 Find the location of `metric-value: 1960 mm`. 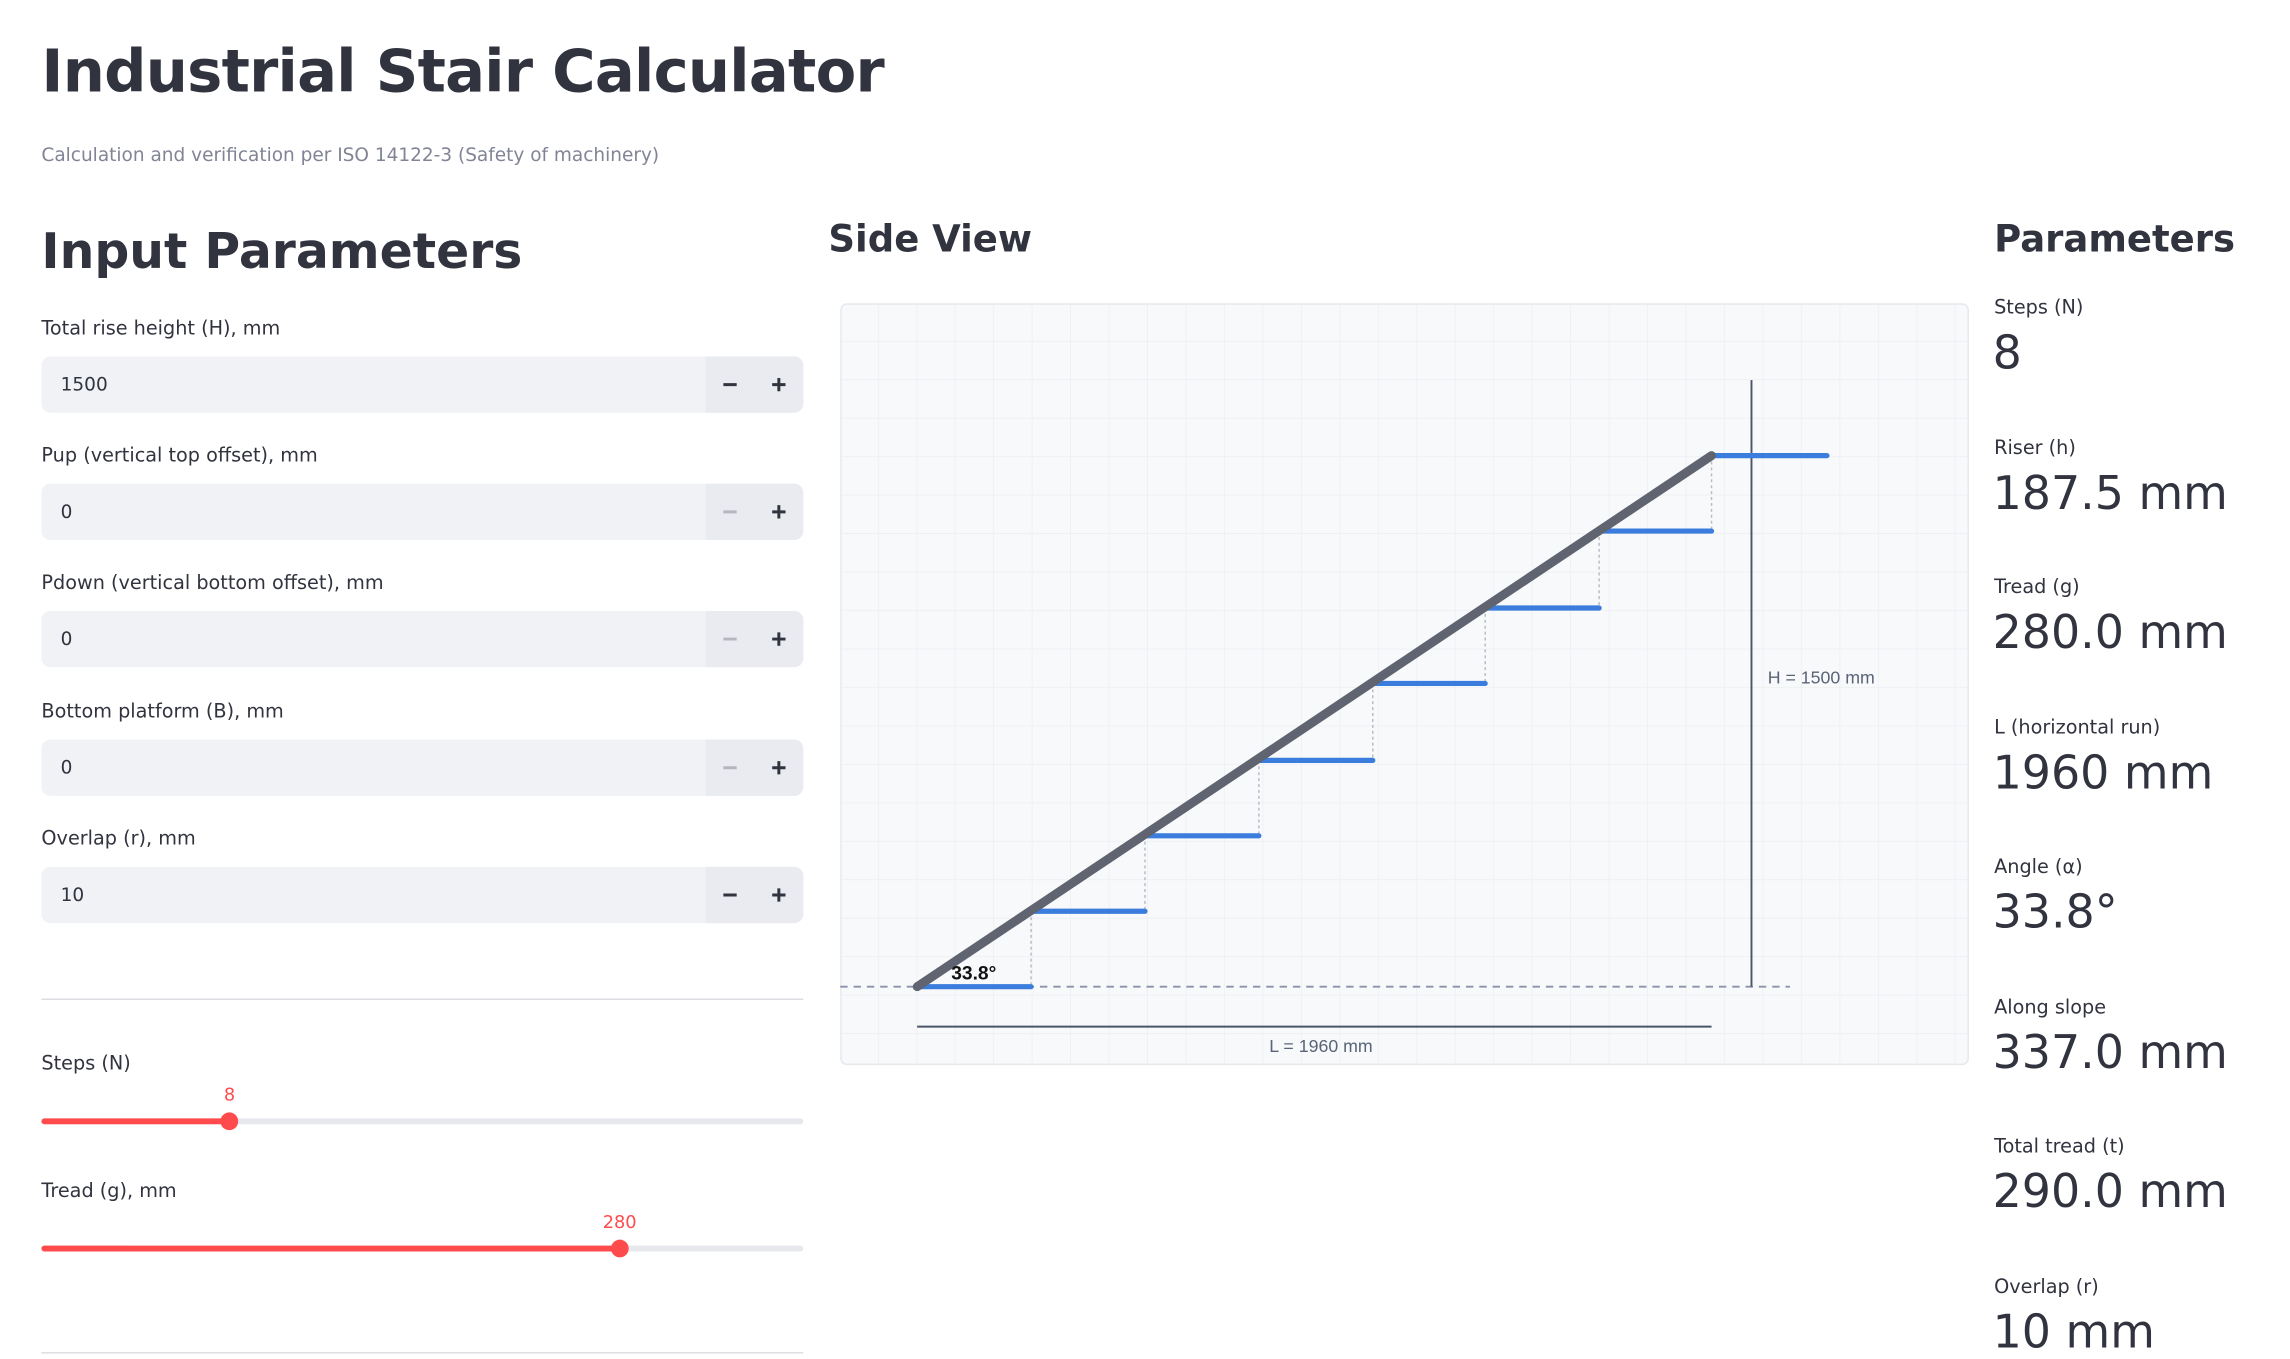

metric-value: 1960 mm is located at coordinates (2103, 773).